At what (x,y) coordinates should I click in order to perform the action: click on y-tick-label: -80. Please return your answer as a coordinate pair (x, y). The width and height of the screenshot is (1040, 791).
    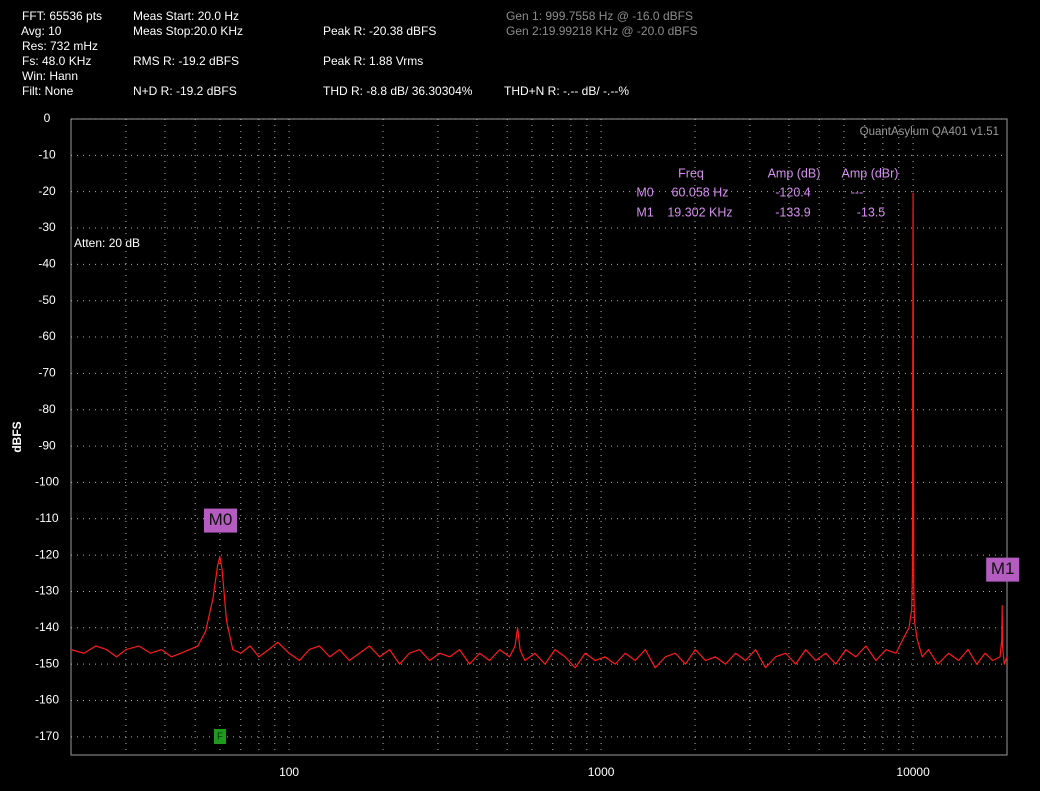
    Looking at the image, I should click on (47, 409).